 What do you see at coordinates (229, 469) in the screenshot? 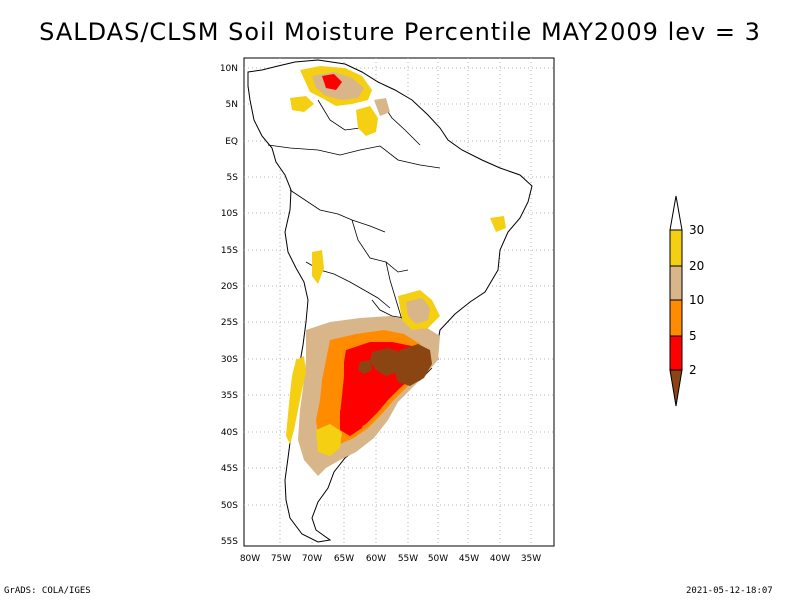
I see `lat-tick-label: 45S` at bounding box center [229, 469].